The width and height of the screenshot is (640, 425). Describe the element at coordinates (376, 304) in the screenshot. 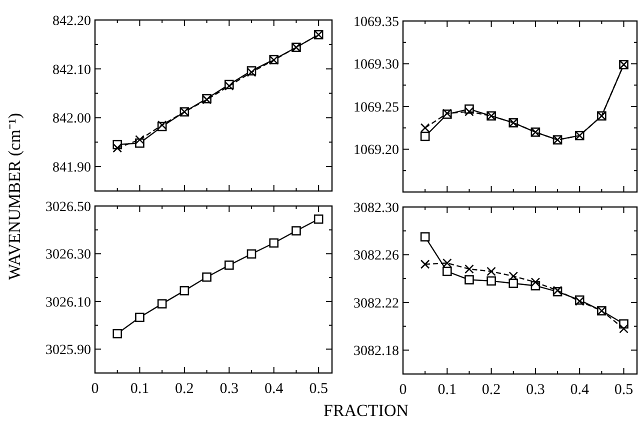

I see `y-tick-label: 3082.22` at that location.